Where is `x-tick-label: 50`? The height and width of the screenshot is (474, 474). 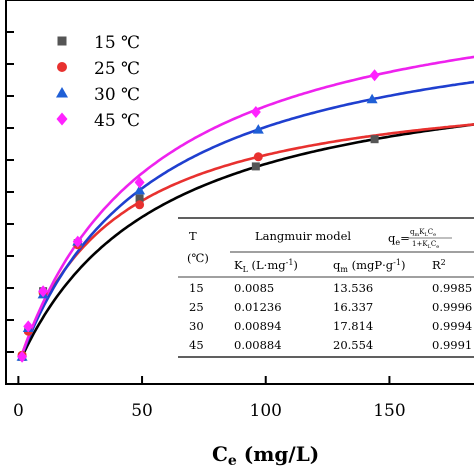 x-tick-label: 50 is located at coordinates (142, 411).